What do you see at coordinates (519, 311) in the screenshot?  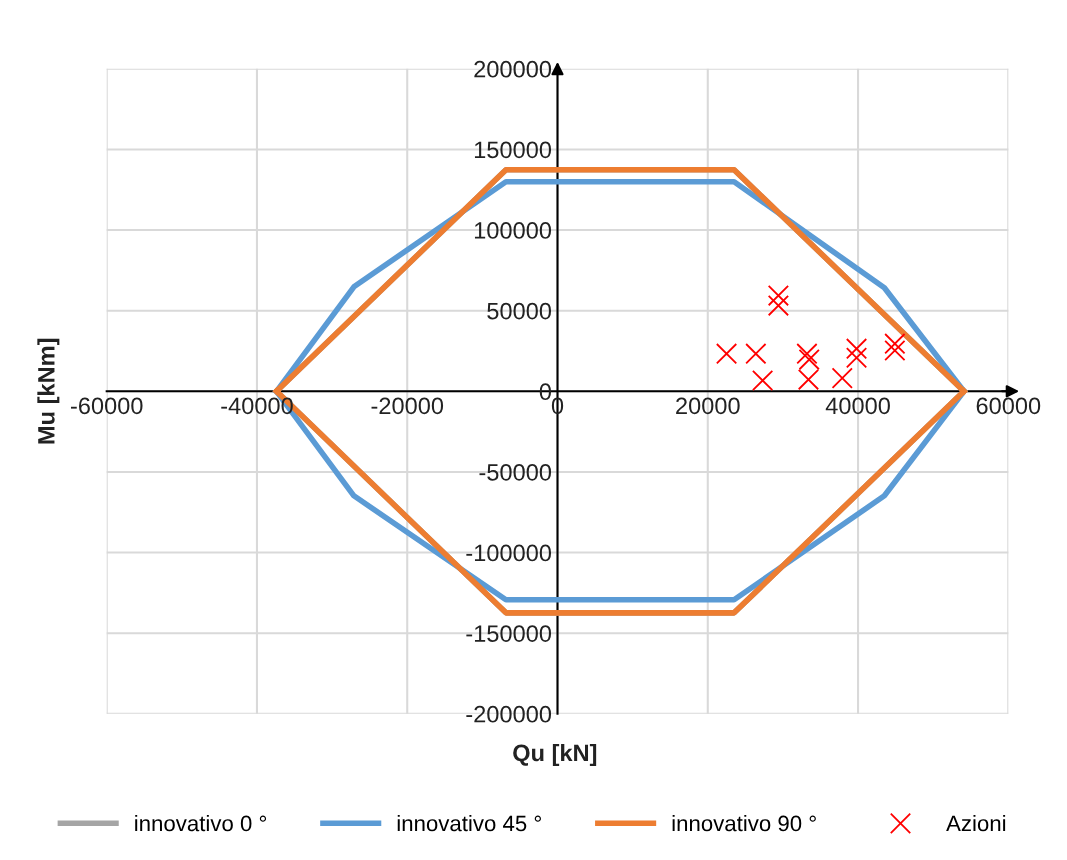 I see `y-tick-label: 50000` at bounding box center [519, 311].